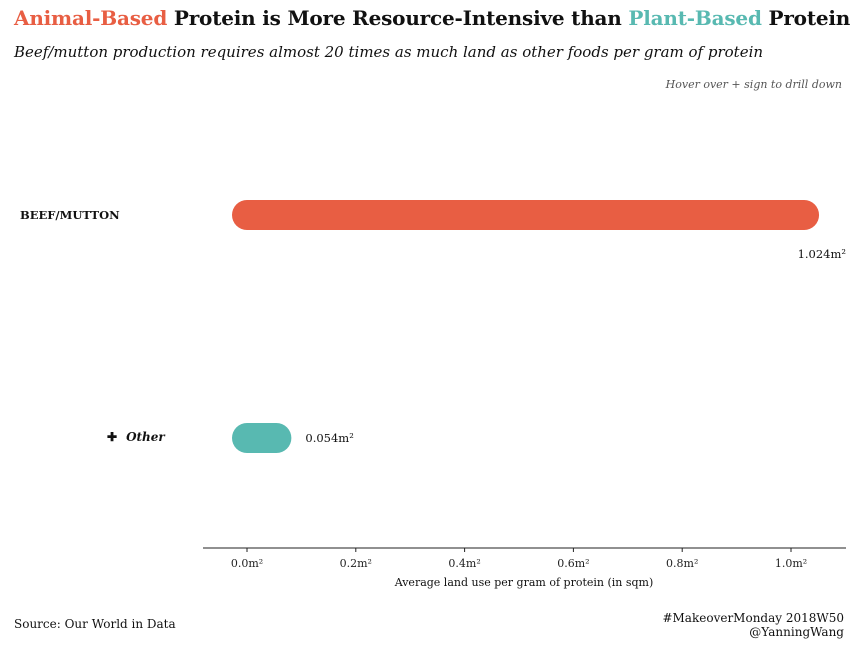  I want to click on source-note: Source: Our World in Data, so click(95, 624).